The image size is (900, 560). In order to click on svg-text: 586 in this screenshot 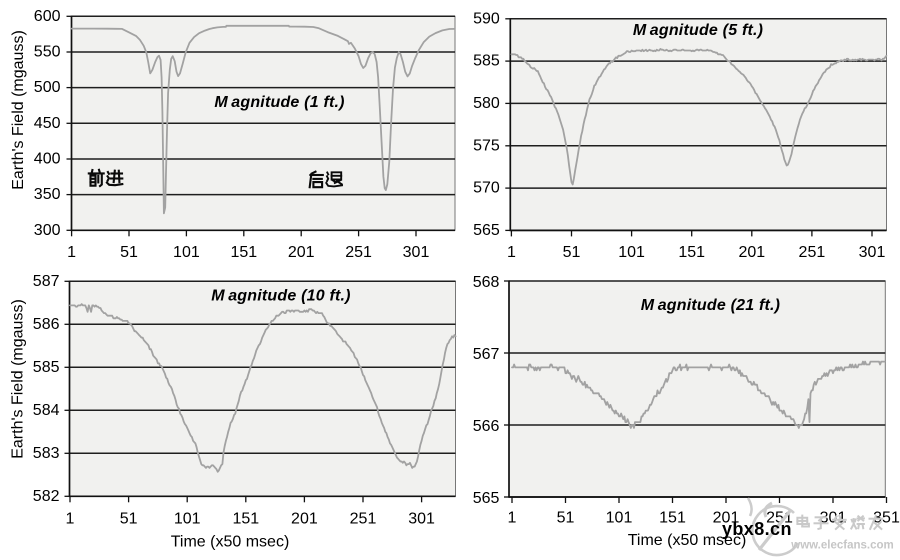, I will do `click(46, 324)`.